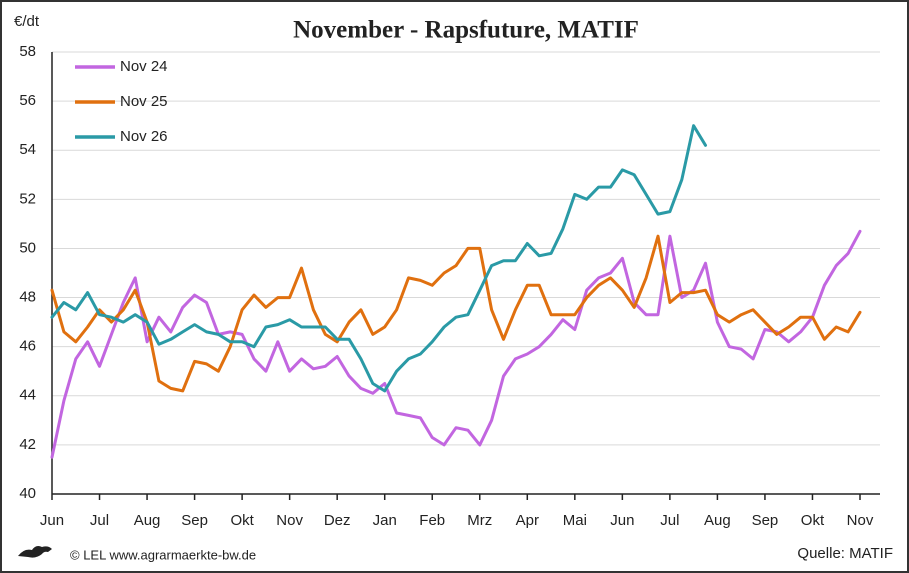 Image resolution: width=909 pixels, height=573 pixels. What do you see at coordinates (27, 444) in the screenshot?
I see `y-tick-label: 42` at bounding box center [27, 444].